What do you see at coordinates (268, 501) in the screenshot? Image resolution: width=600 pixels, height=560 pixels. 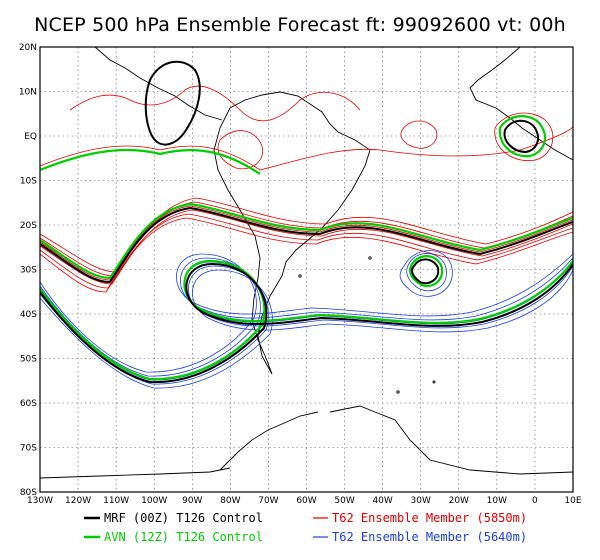 I see `lon-label: 70W` at bounding box center [268, 501].